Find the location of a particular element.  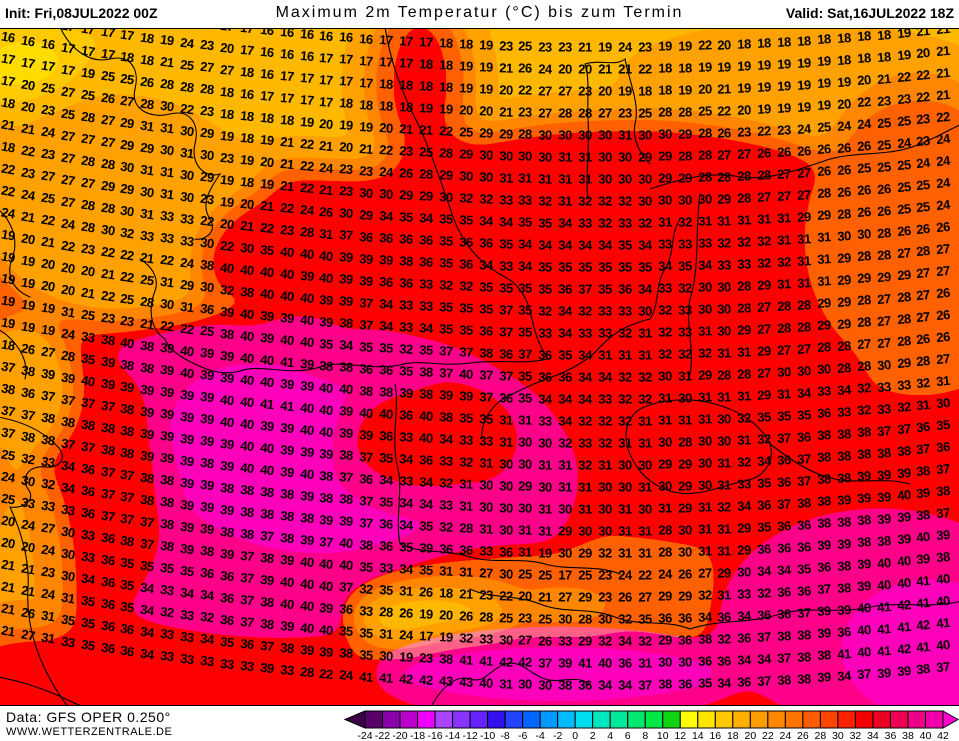

valid-time-label: Valid: Sat,16JUL2022 18Z is located at coordinates (869, 13).